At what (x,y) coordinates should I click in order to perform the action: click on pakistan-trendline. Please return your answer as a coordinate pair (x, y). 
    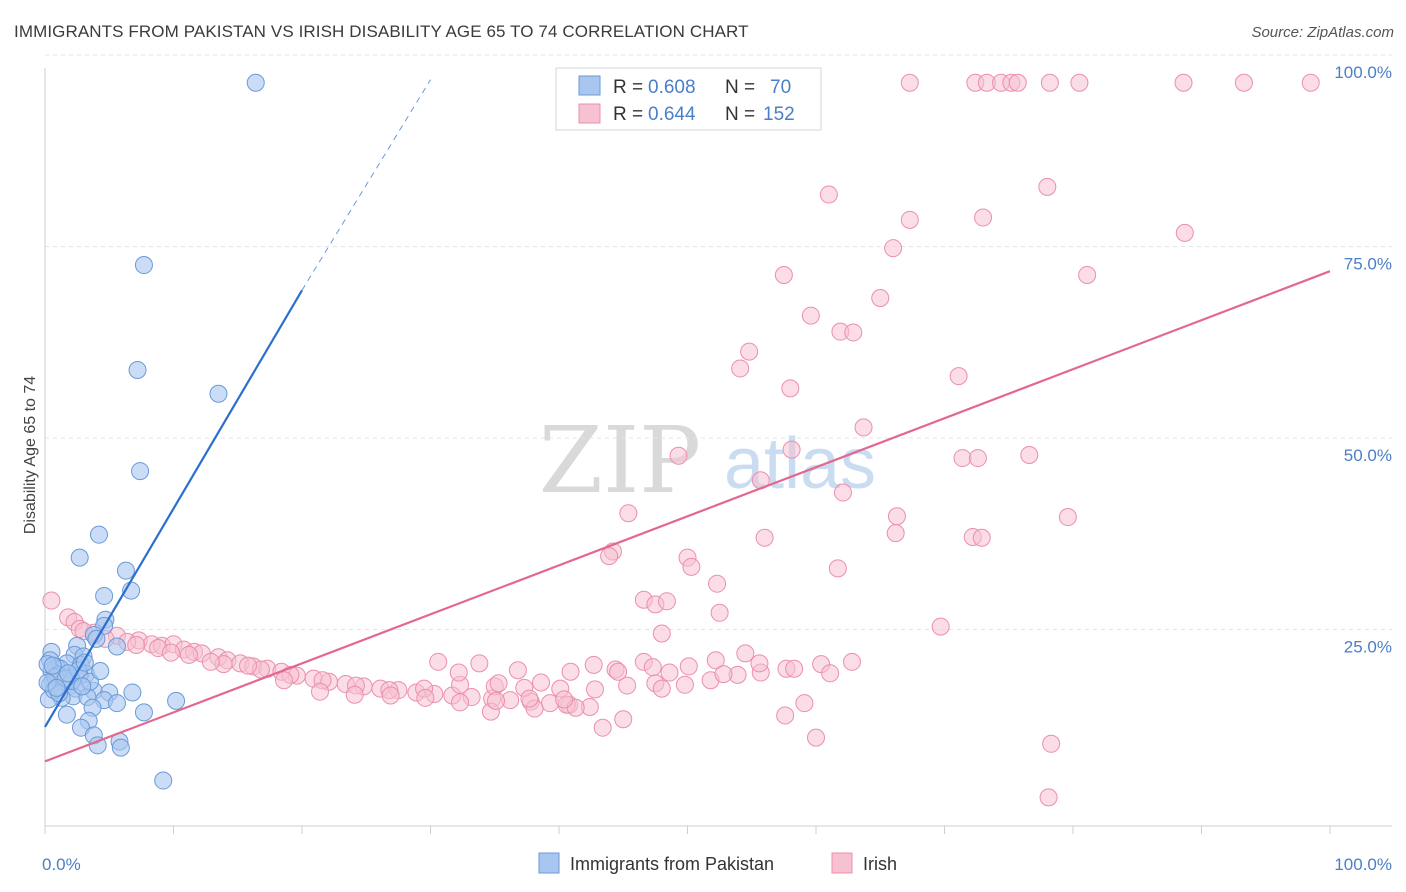
    Looking at the image, I should click on (173, 508).